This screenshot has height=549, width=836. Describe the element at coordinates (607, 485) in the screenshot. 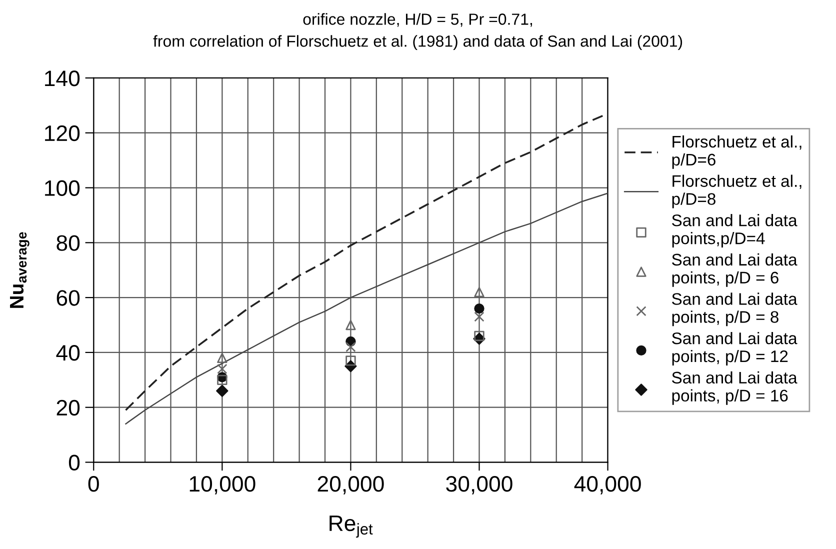

I see `x-tick-label: 40,000` at that location.